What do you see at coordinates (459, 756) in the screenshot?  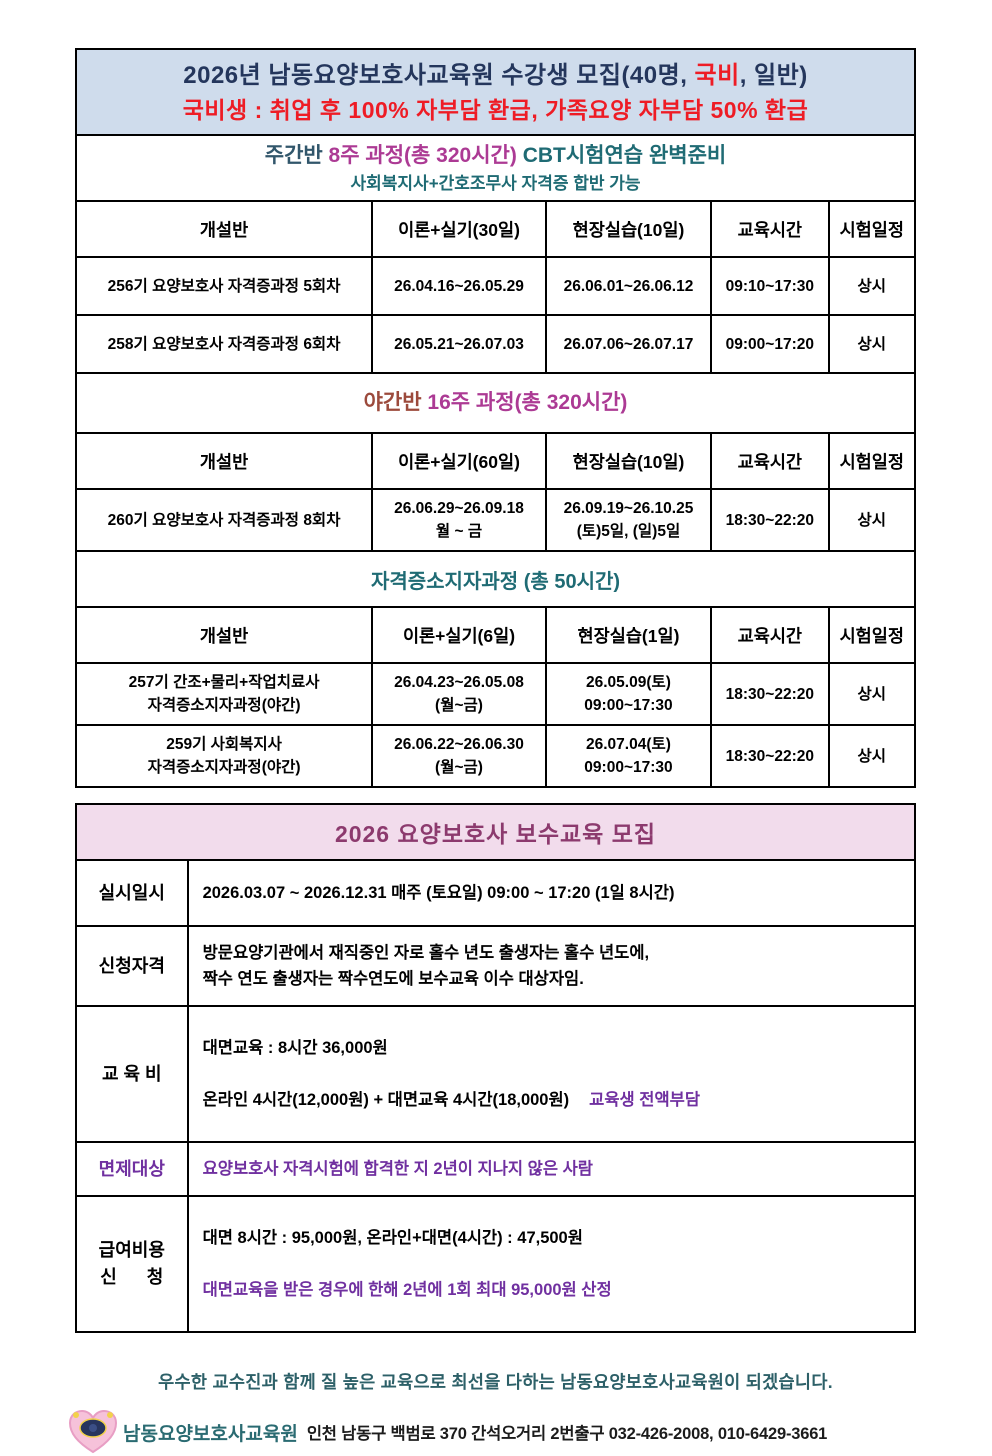 I see `theory-dates: 26.06.22~26.06.30 (월~금)` at bounding box center [459, 756].